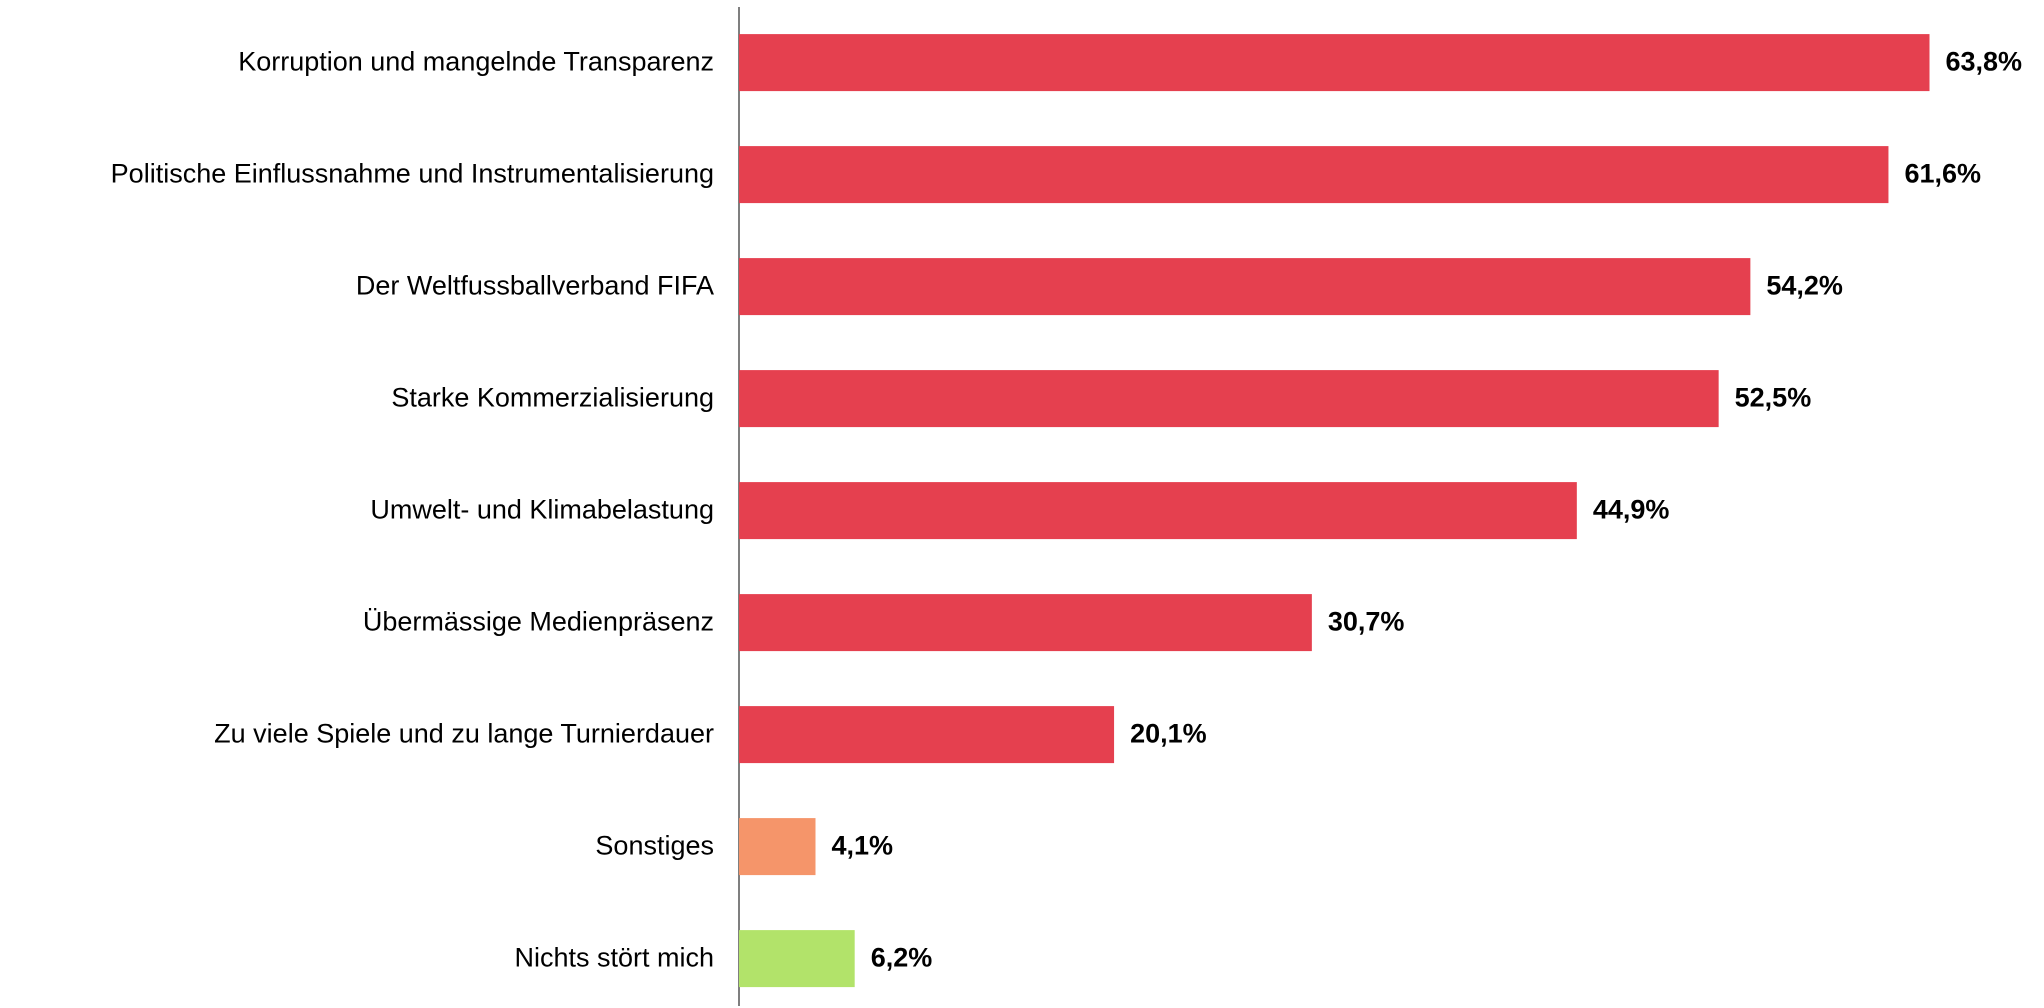 This screenshot has width=2044, height=1008. Describe the element at coordinates (1366, 622) in the screenshot. I see `value-label: 30,7%` at that location.